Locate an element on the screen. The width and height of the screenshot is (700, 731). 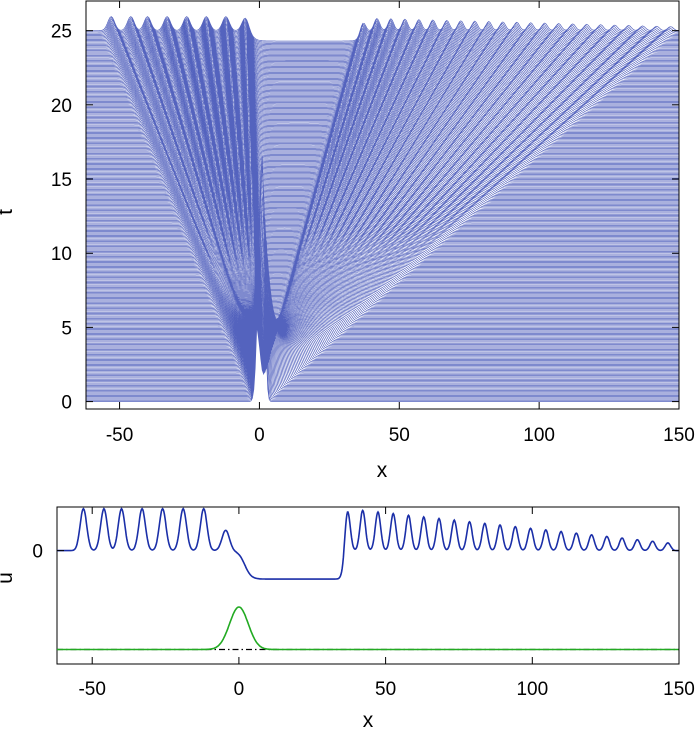
u-profile-line is located at coordinates (368, 543).